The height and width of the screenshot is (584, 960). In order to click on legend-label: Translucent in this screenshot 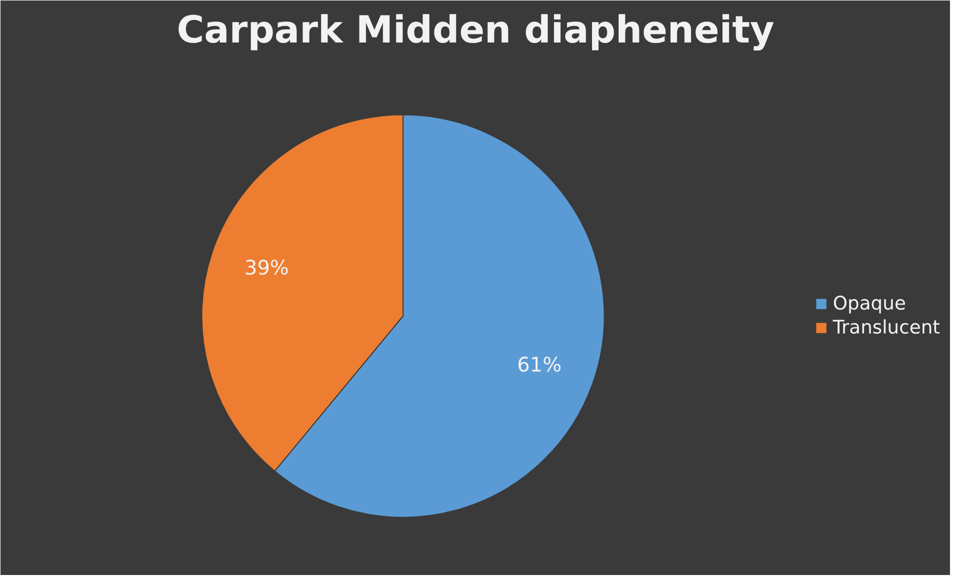, I will do `click(886, 327)`.